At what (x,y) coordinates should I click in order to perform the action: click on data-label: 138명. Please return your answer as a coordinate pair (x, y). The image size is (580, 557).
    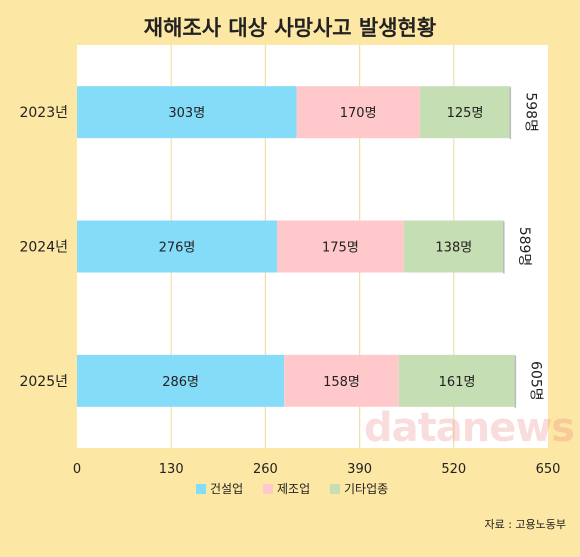
    Looking at the image, I should click on (453, 248).